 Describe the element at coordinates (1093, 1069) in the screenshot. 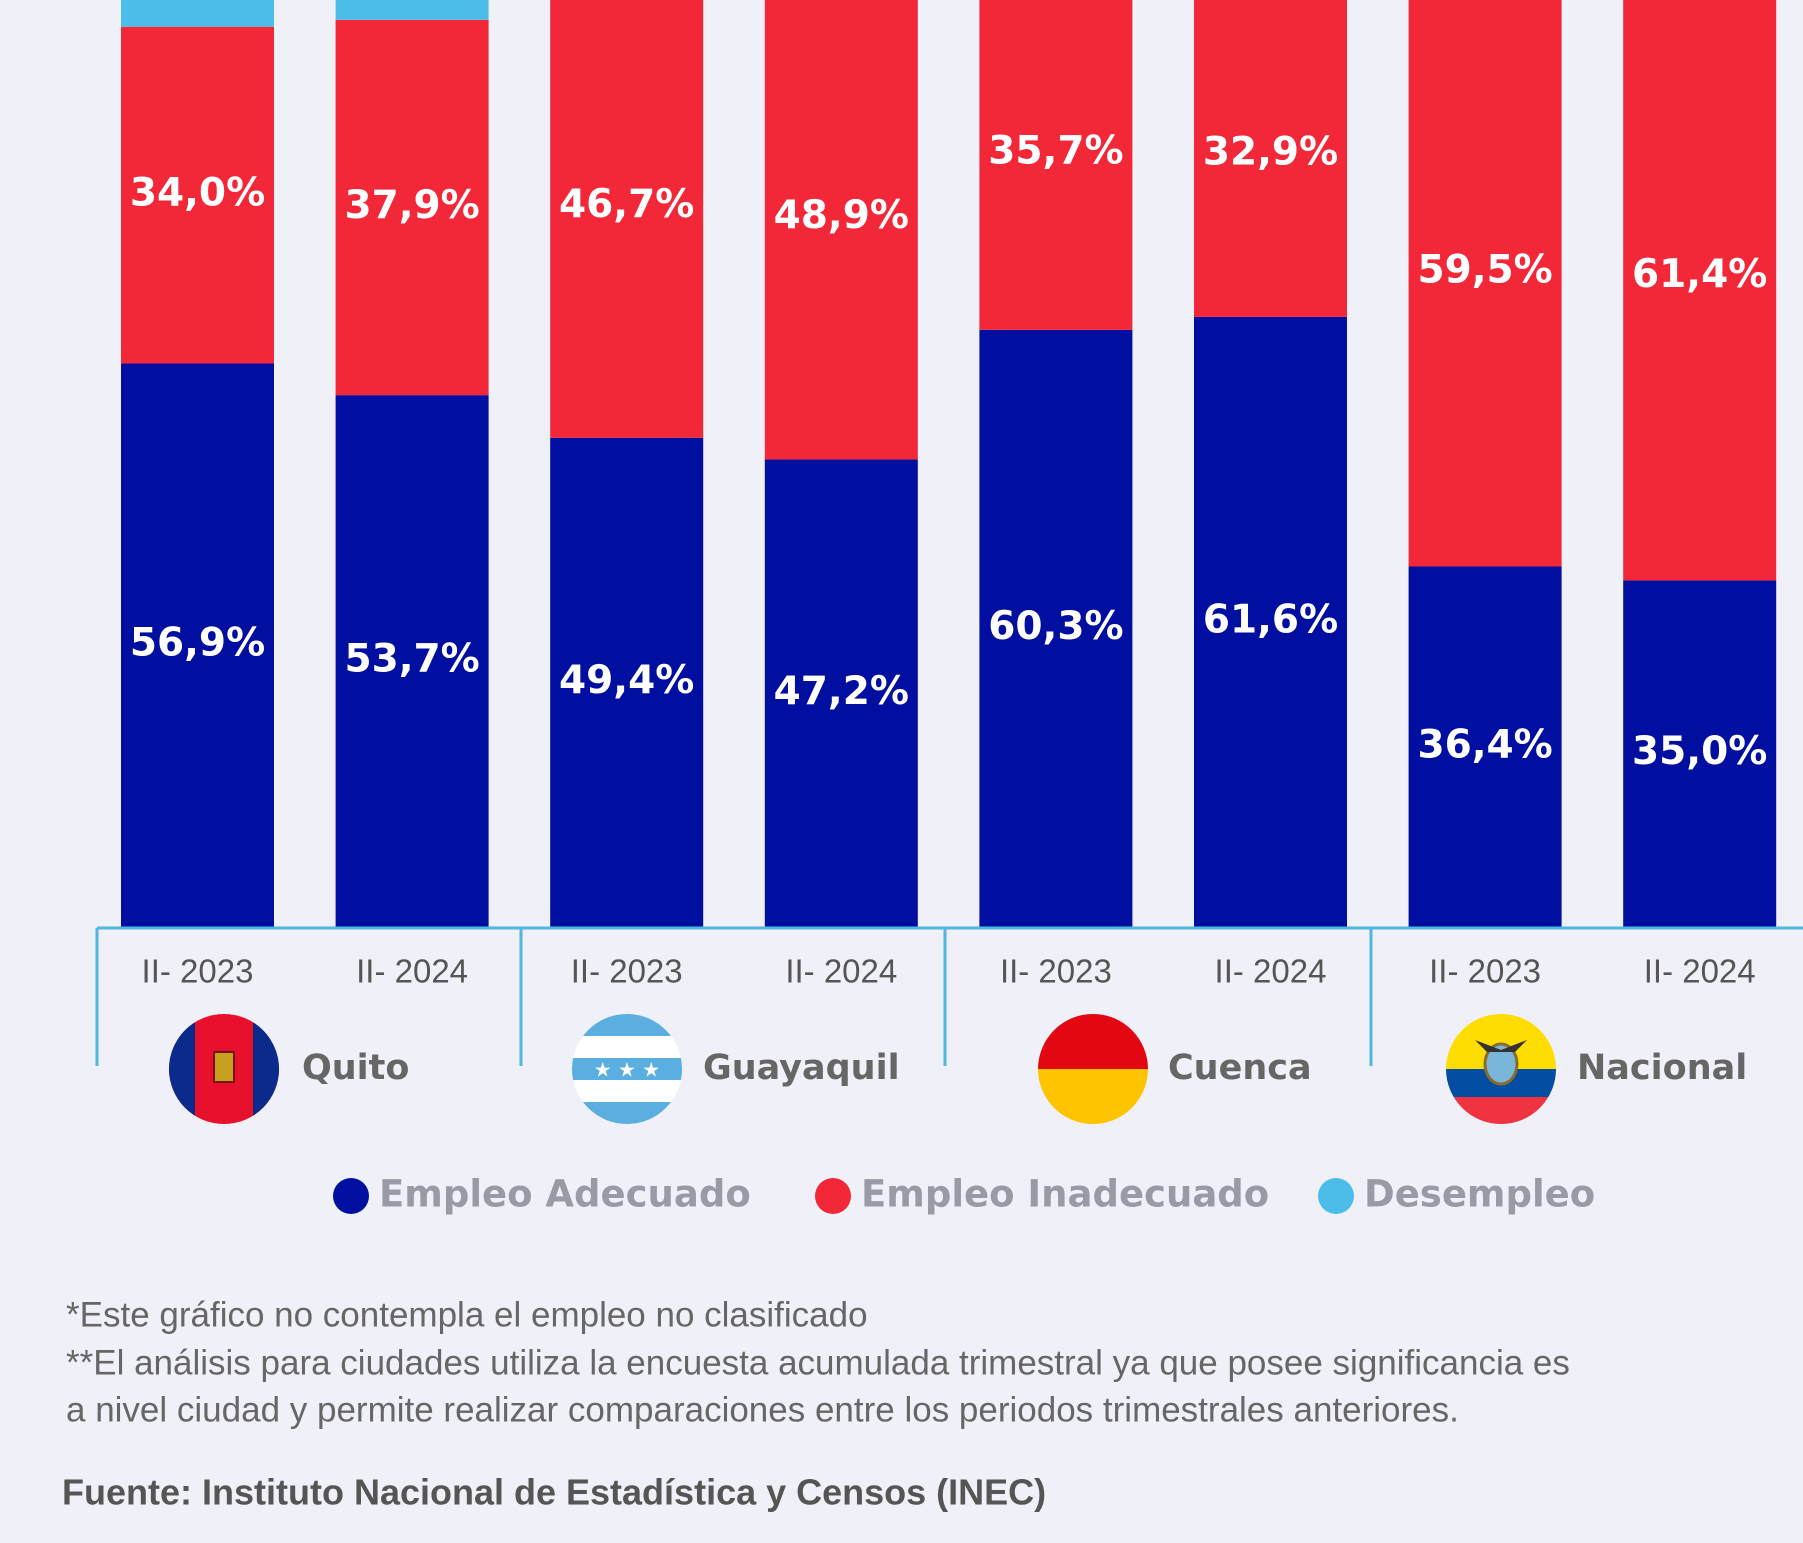

I see `flag-cuenca` at that location.